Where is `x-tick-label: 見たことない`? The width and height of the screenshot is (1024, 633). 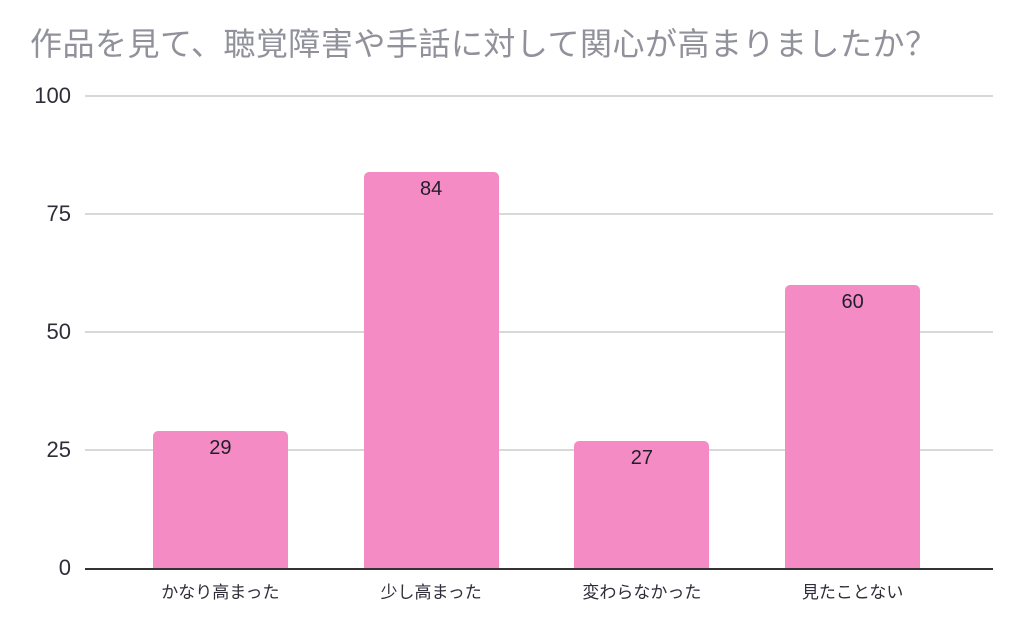
x-tick-label: 見たことない is located at coordinates (852, 592).